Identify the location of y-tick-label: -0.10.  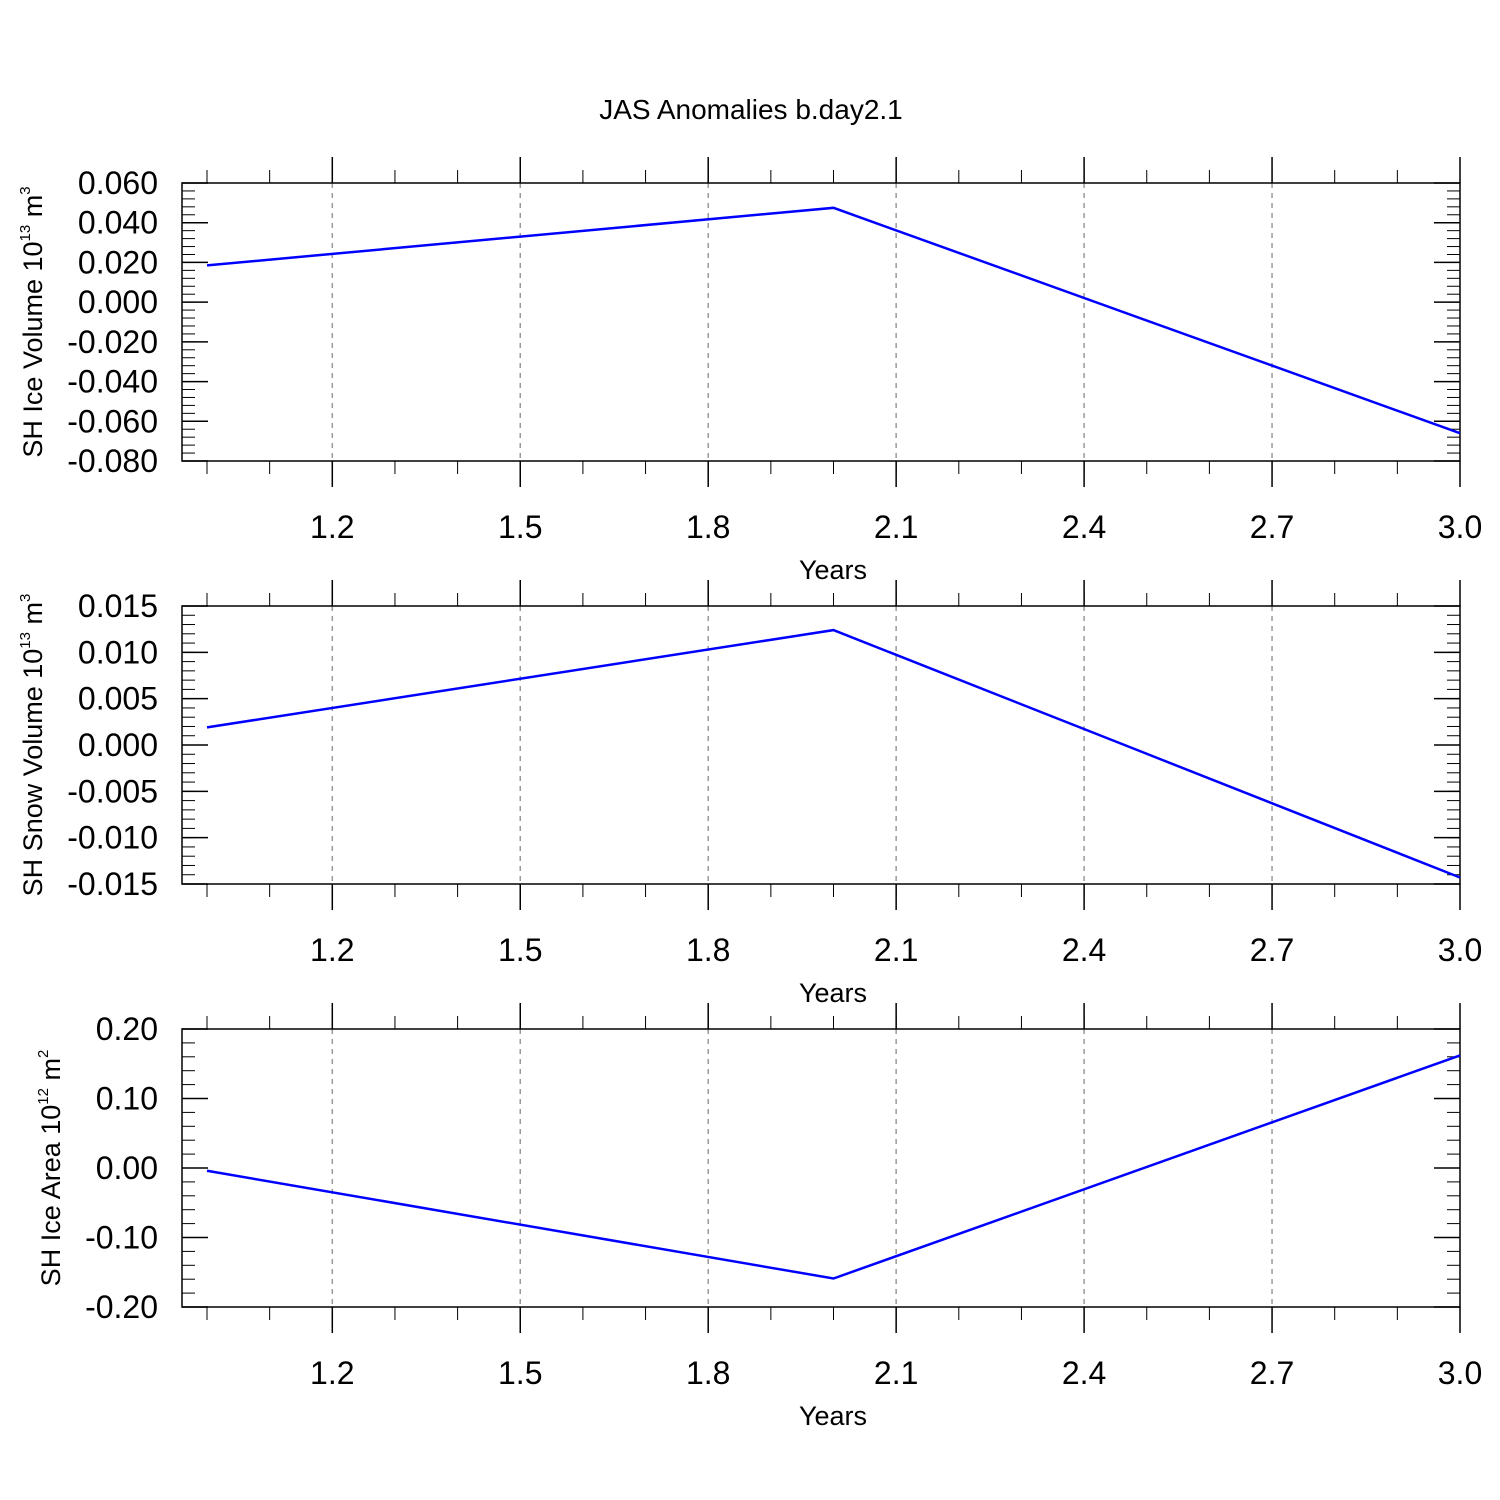
(121, 1238).